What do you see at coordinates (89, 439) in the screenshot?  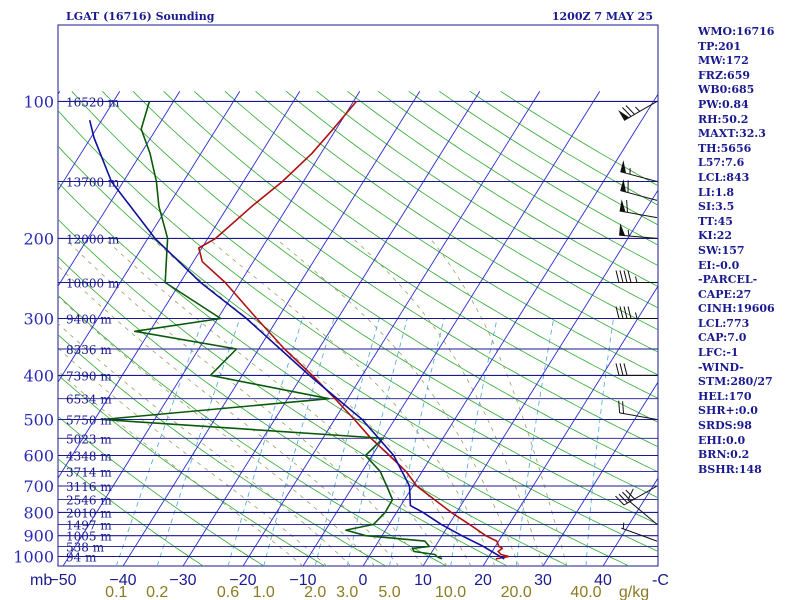 I see `height-label: 5023 m` at bounding box center [89, 439].